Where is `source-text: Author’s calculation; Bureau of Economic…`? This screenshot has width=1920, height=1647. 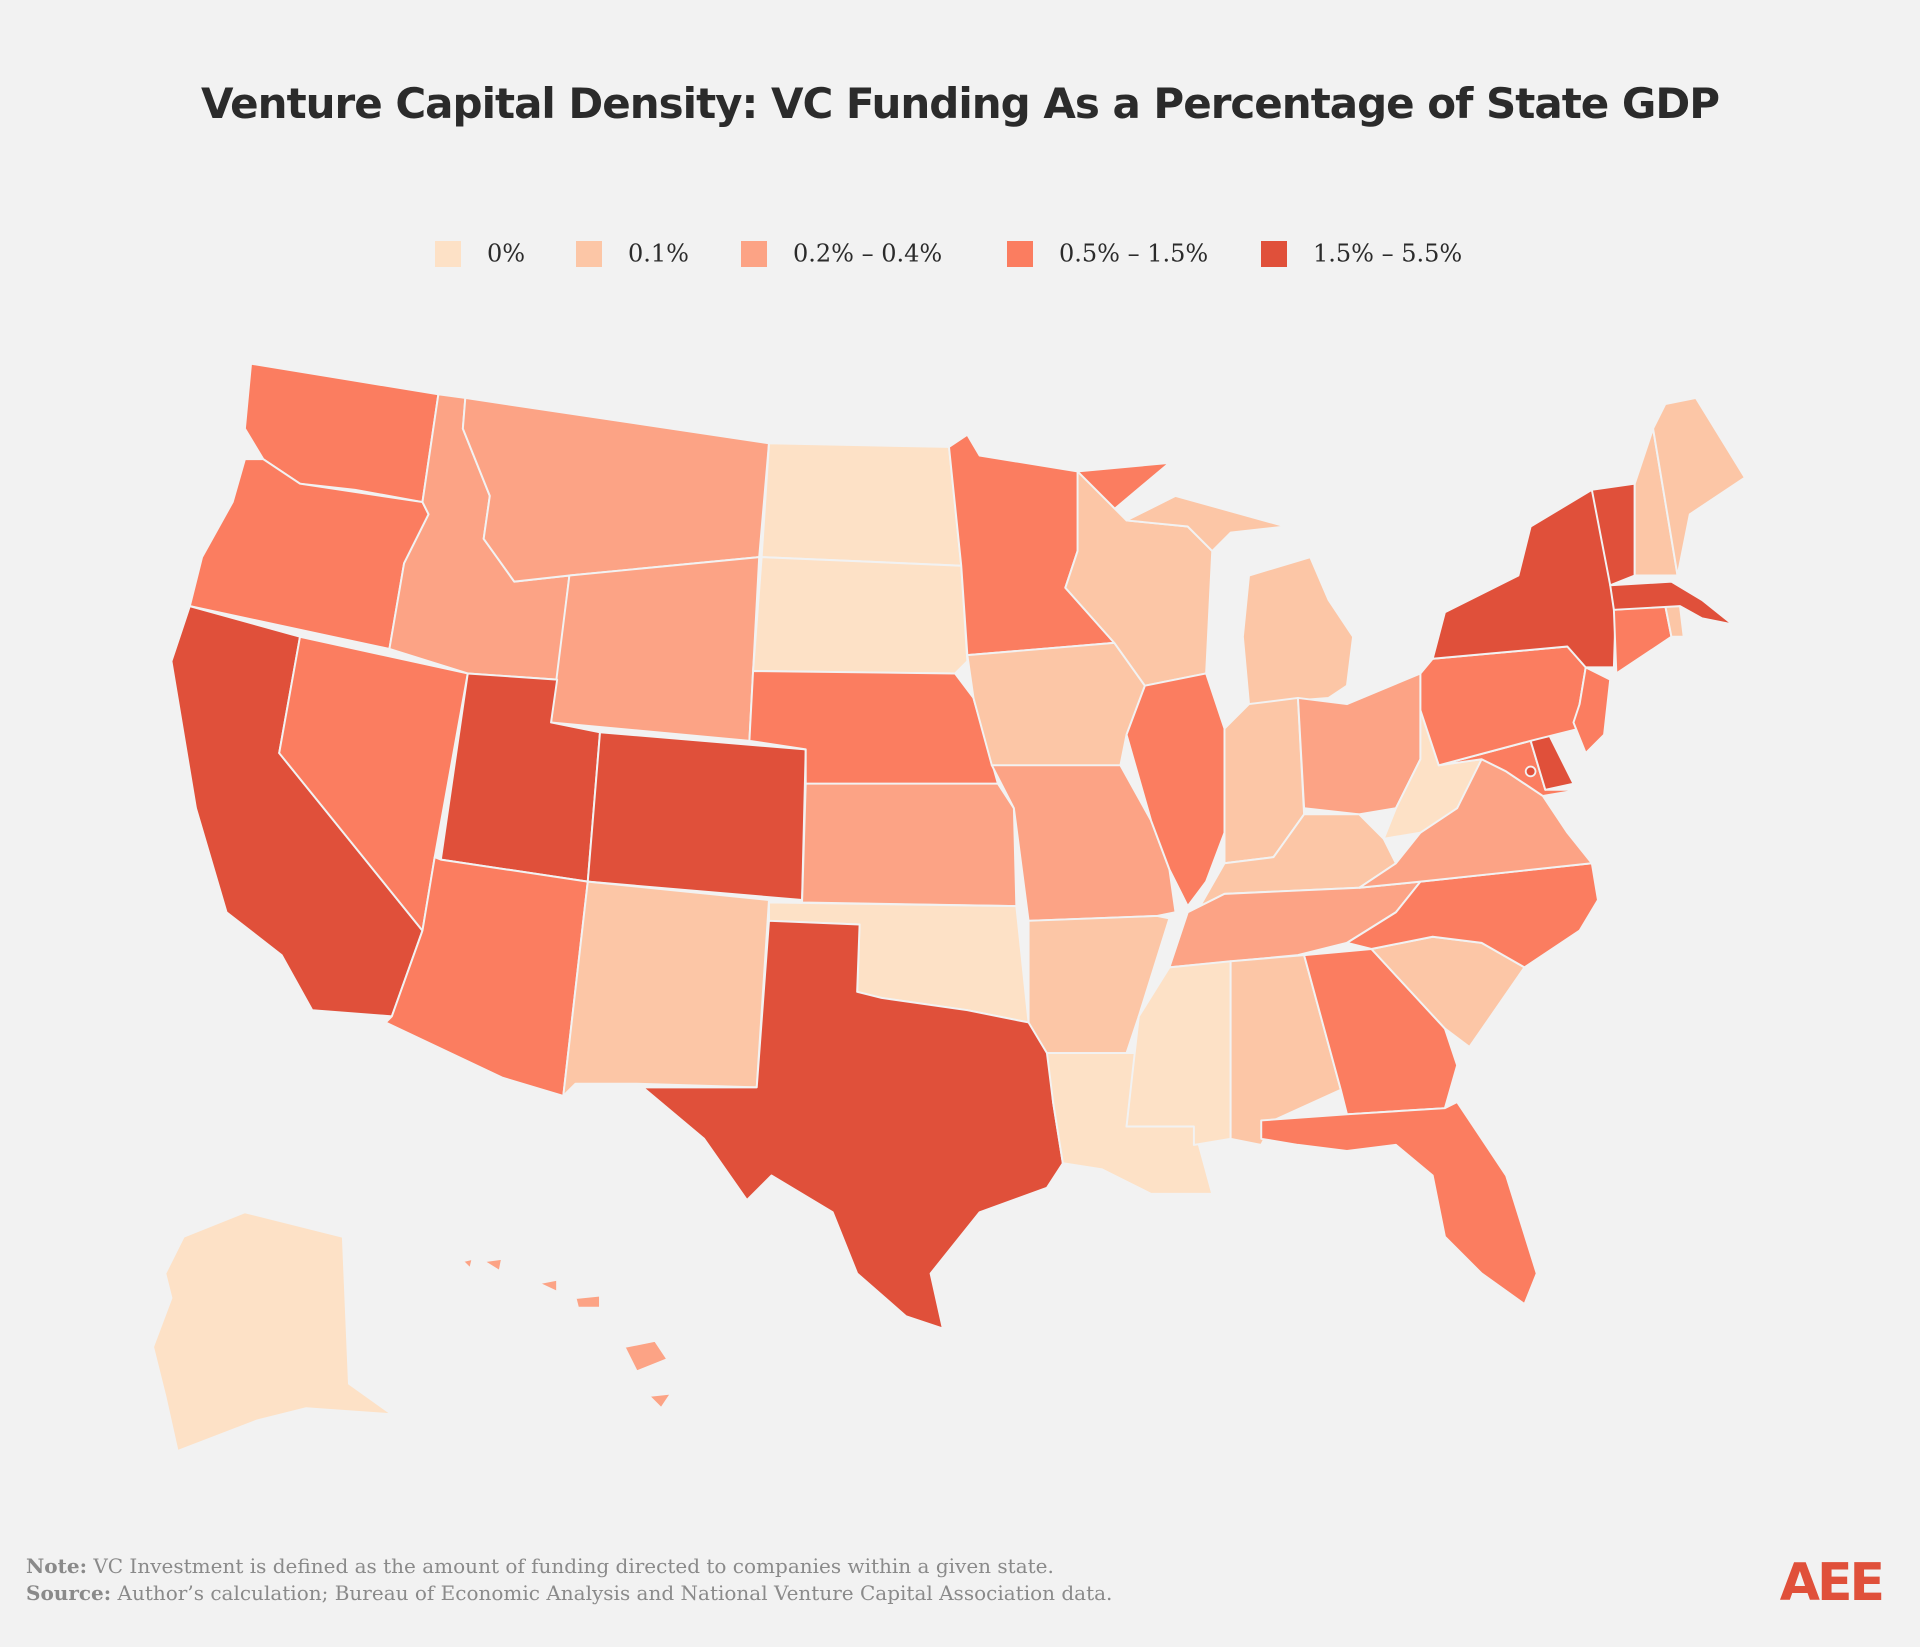 source-text: Author’s calculation; Bureau of Economic… is located at coordinates (615, 1593).